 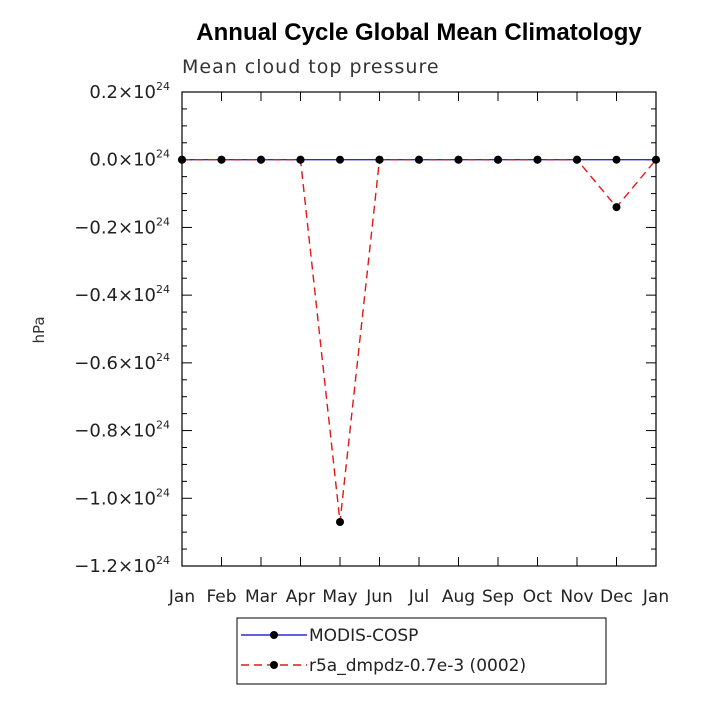 What do you see at coordinates (300, 597) in the screenshot?
I see `x-tick-label: Apr` at bounding box center [300, 597].